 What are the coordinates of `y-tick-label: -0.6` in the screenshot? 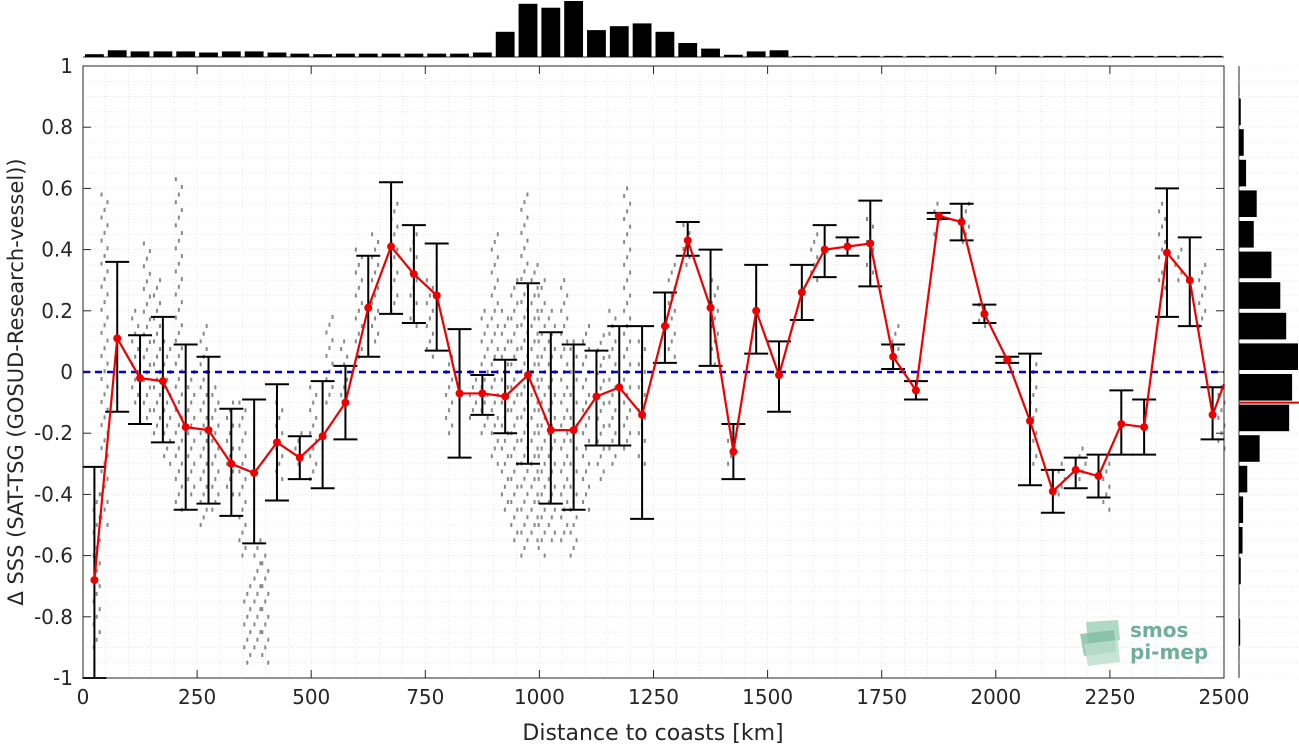 It's located at (53, 556).